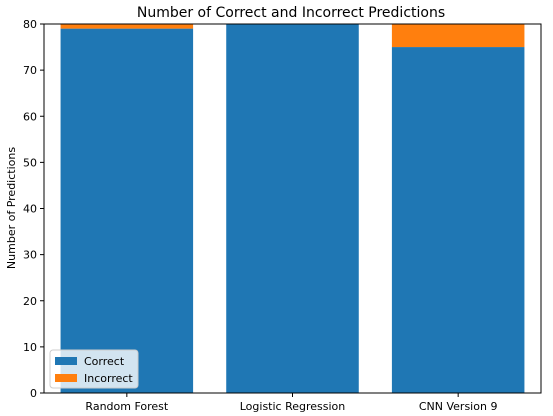 This screenshot has width=553, height=416. Describe the element at coordinates (66, 361) in the screenshot. I see `legend-swatch-correct` at that location.